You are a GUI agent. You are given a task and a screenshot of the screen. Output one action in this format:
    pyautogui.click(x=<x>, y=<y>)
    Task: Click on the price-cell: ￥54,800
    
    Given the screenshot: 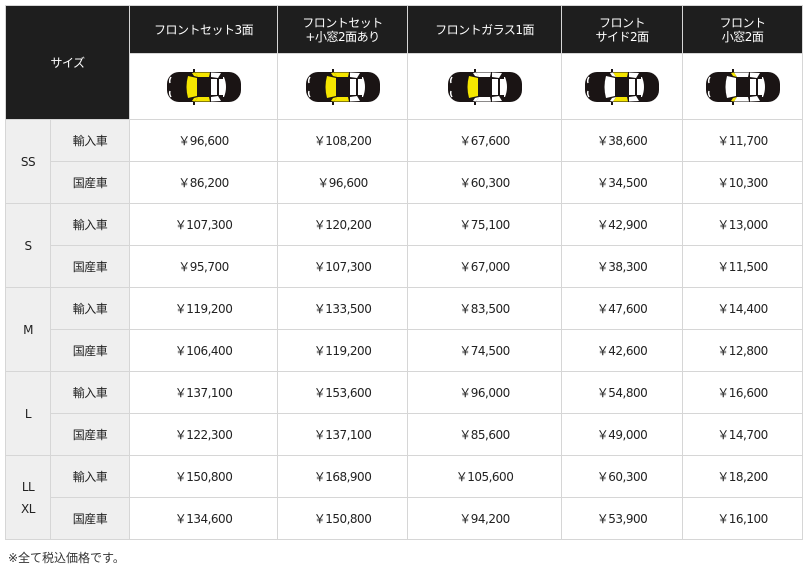 What is the action you would take?
    pyautogui.click(x=622, y=392)
    